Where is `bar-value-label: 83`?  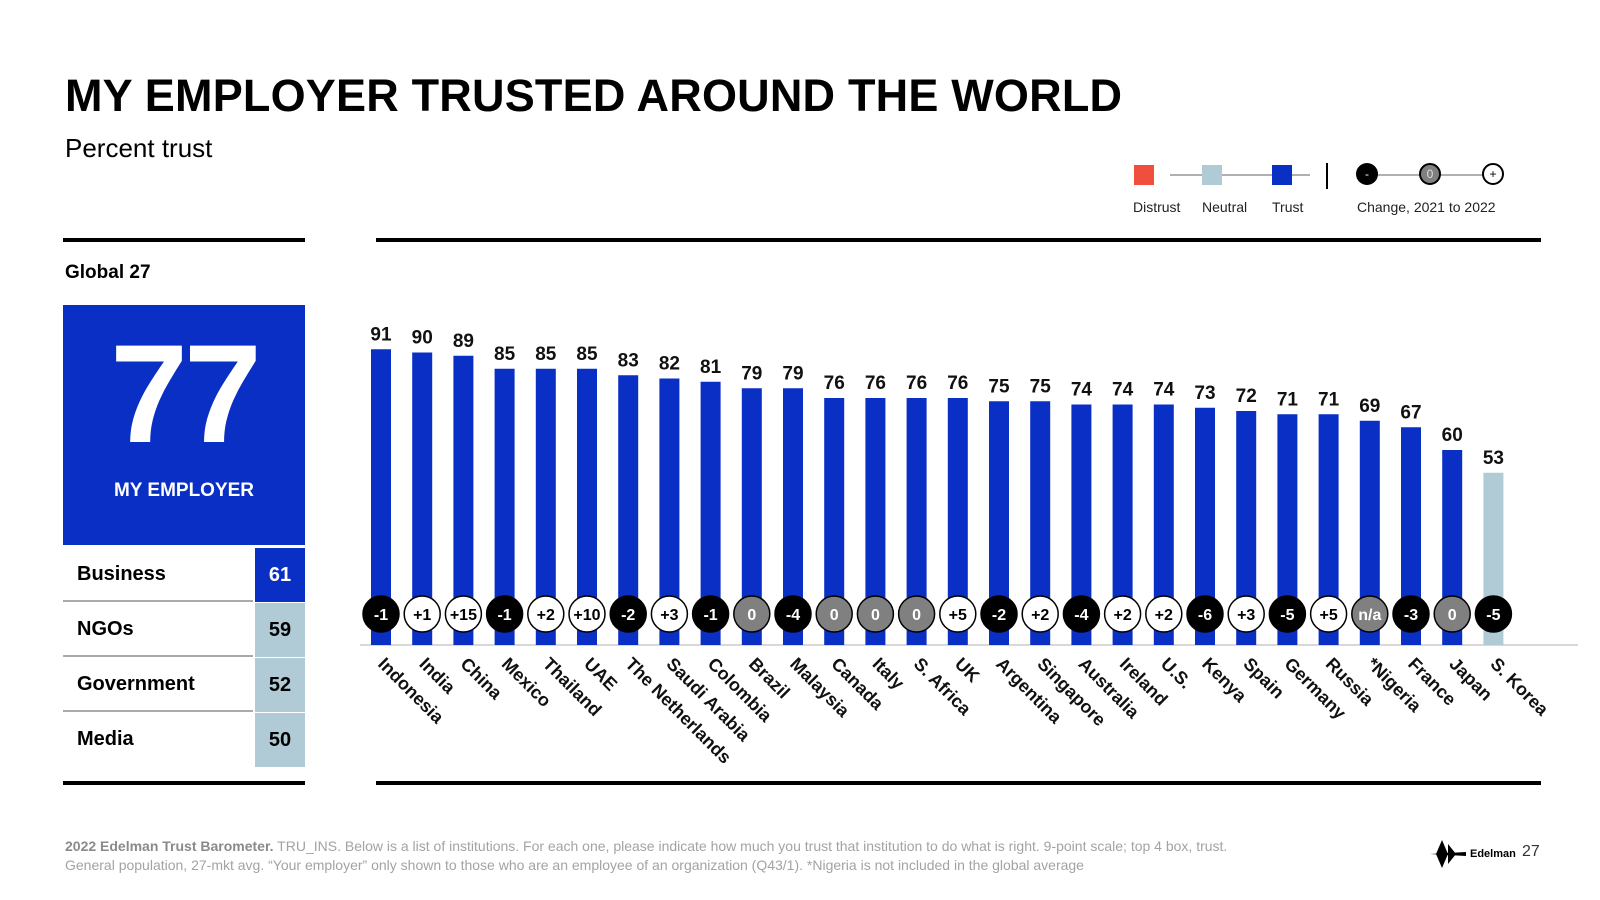 bar-value-label: 83 is located at coordinates (628, 360).